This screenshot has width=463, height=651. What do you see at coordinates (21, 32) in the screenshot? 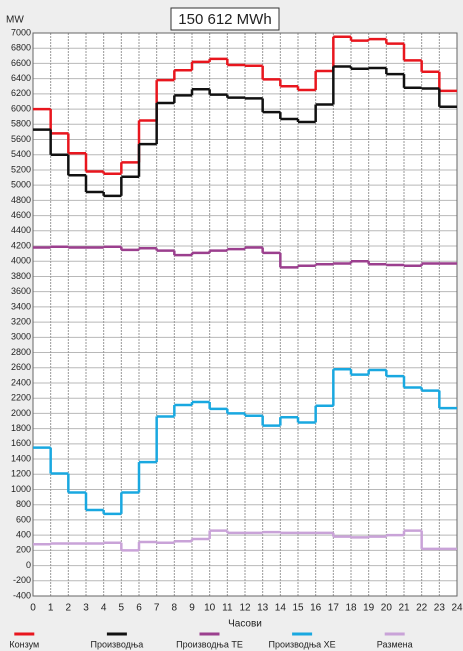
I see `y-tick-label: 7000` at bounding box center [21, 32].